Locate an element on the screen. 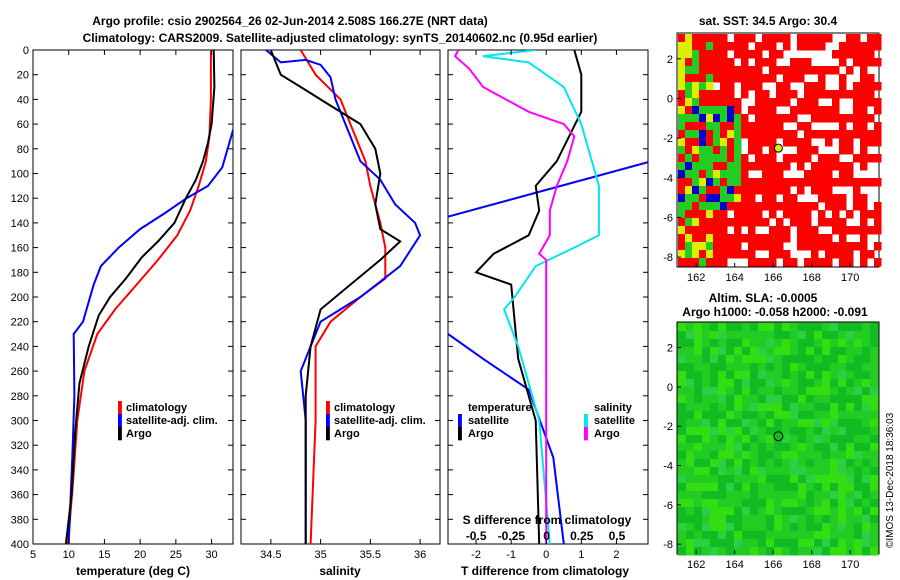 The image size is (900, 580). y-tick-label: 40 is located at coordinates (23, 100).